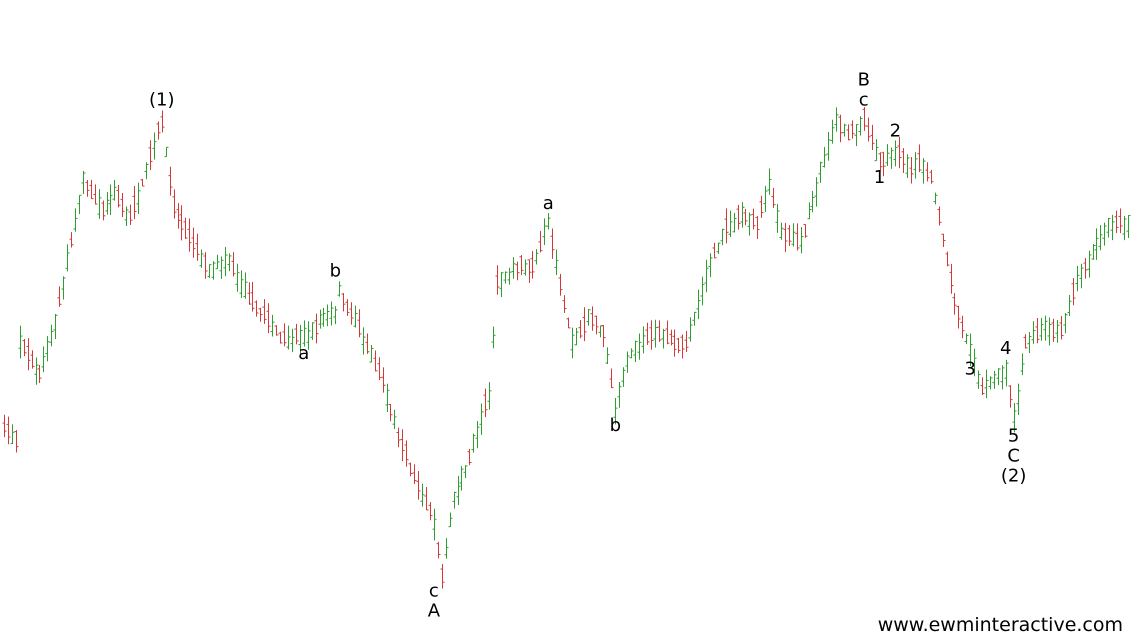  What do you see at coordinates (615, 425) in the screenshot?
I see `wave-label: b` at bounding box center [615, 425].